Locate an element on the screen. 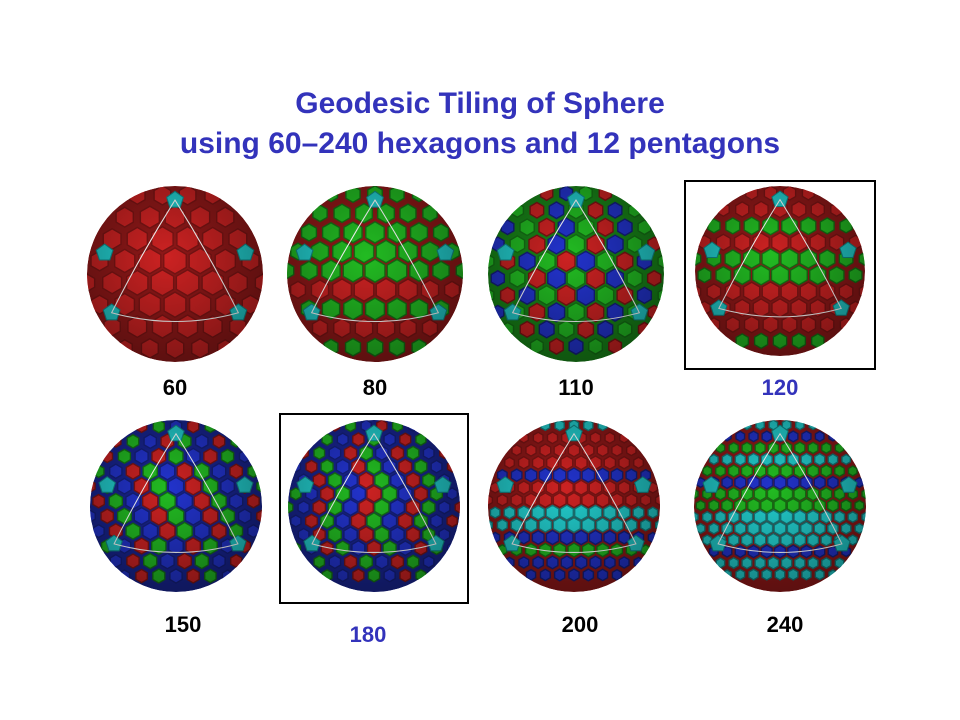  label-180: 180 is located at coordinates (368, 634).